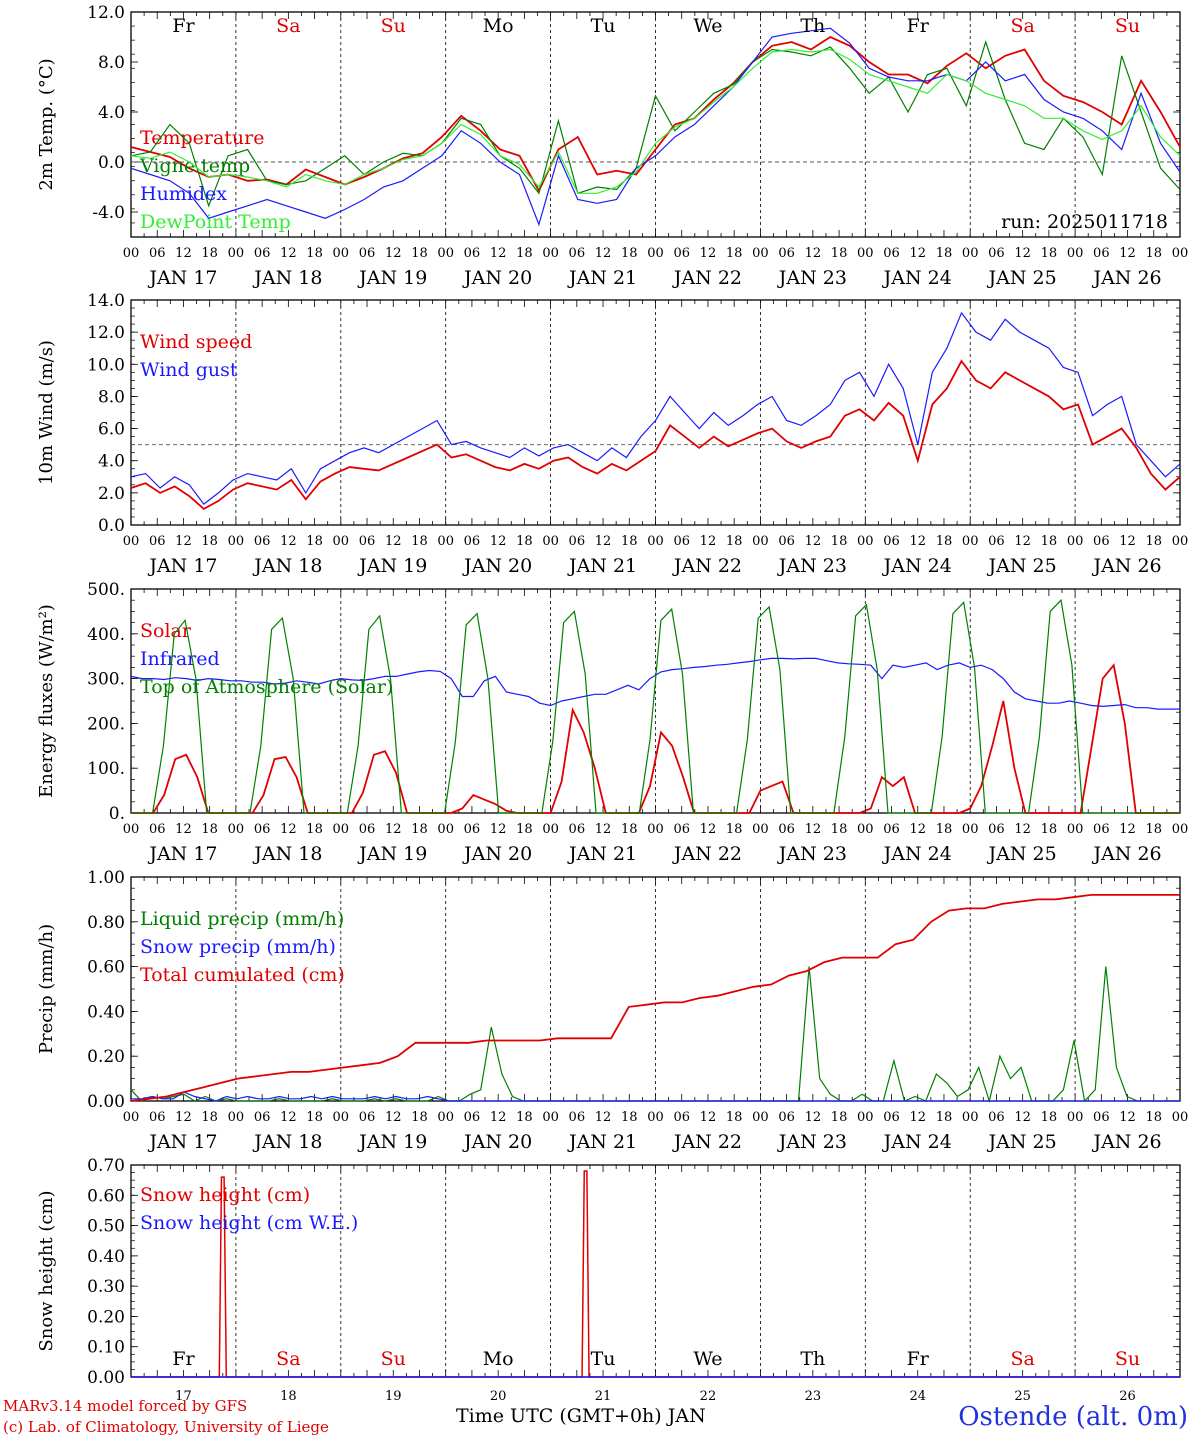  What do you see at coordinates (106, 1287) in the screenshot?
I see `y-tick-label: 0.30` at bounding box center [106, 1287].